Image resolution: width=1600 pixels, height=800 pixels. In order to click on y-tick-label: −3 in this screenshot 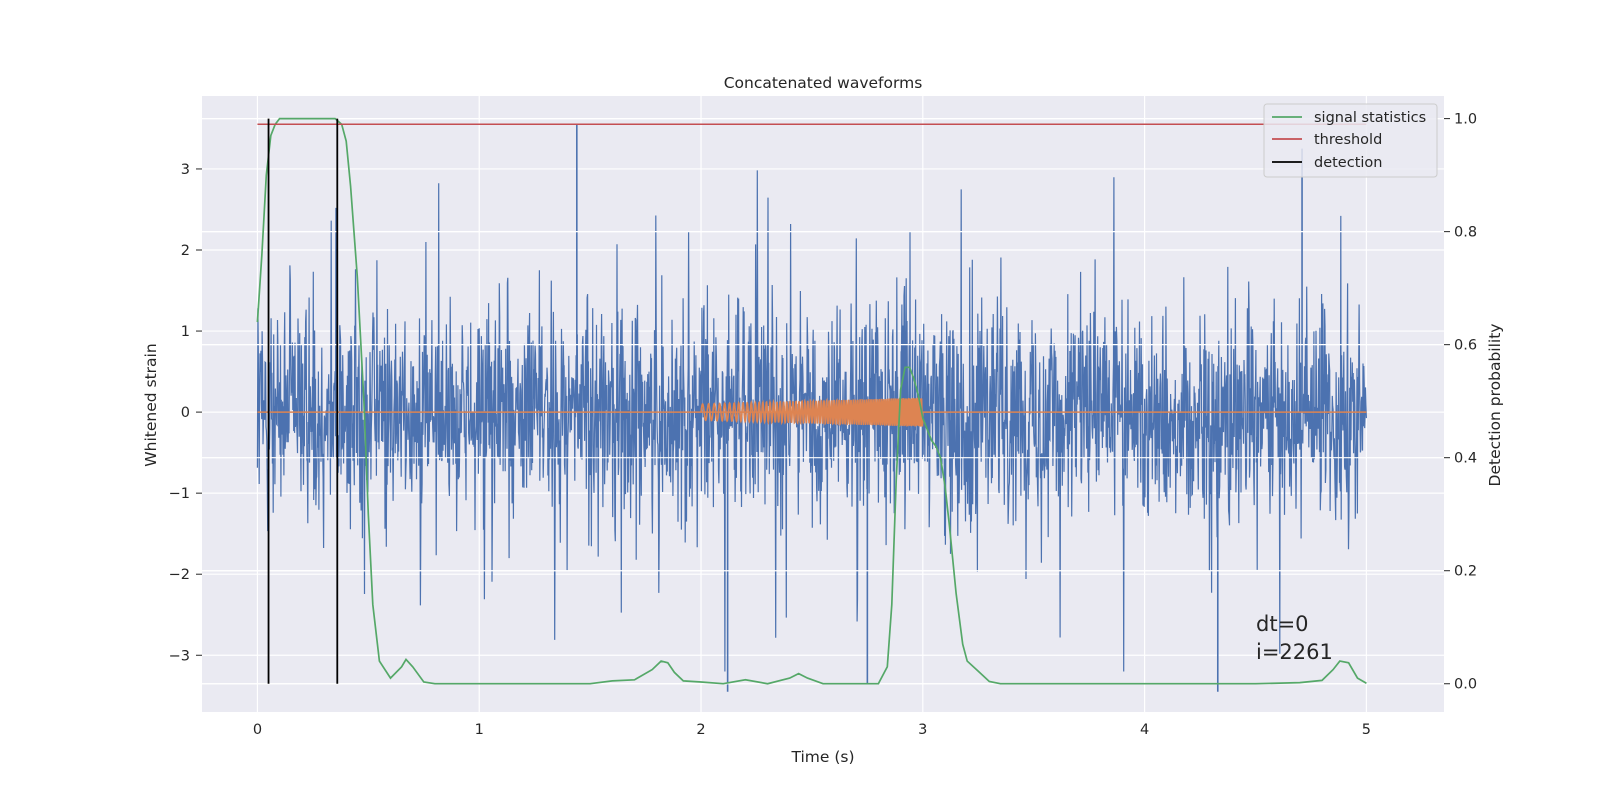, I will do `click(179, 656)`.